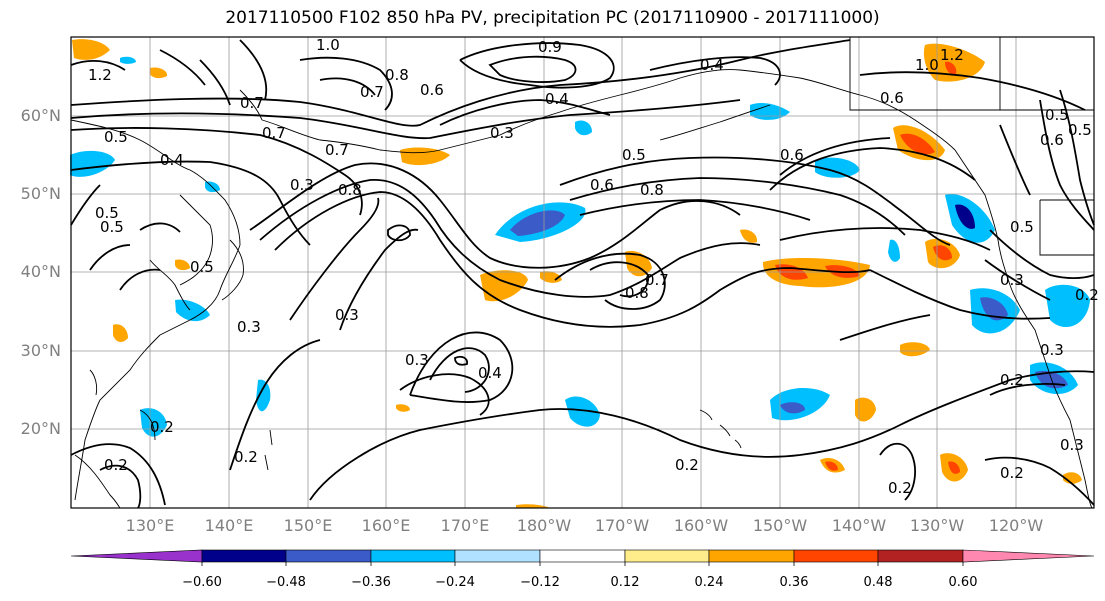 This screenshot has width=1105, height=601. Describe the element at coordinates (625, 582) in the screenshot. I see `colorbar-tick-label: 0.12` at that location.